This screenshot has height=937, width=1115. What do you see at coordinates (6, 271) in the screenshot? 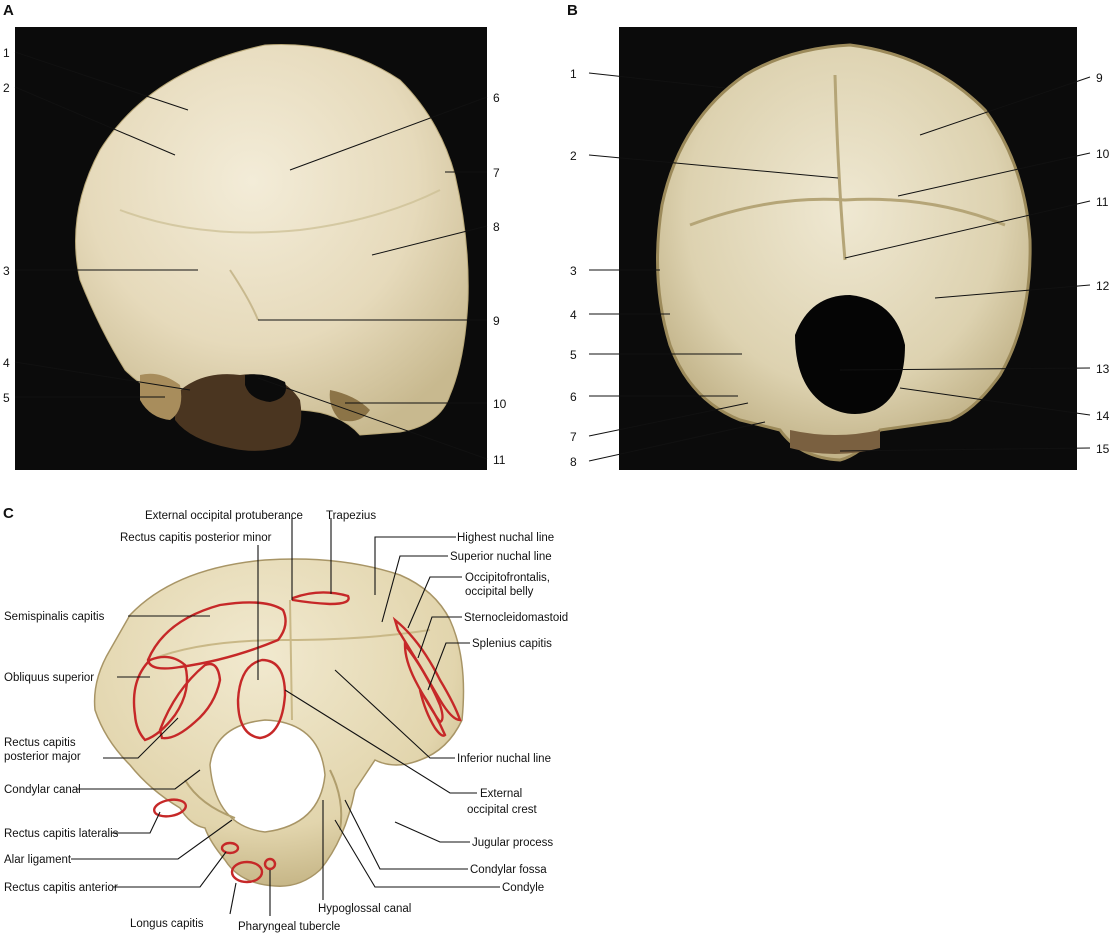
I see `label-a-3: 3` at bounding box center [6, 271].